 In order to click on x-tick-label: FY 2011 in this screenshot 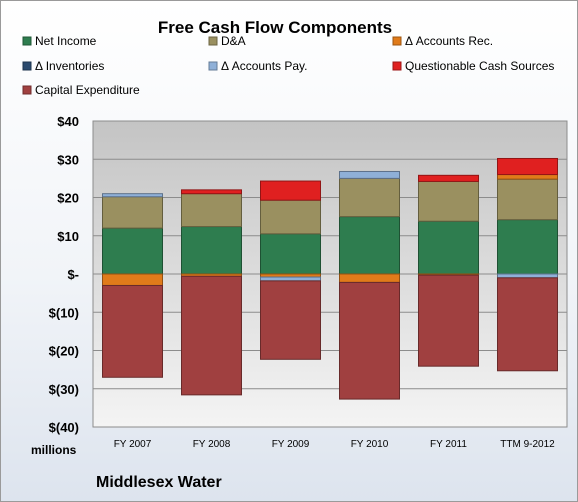, I will do `click(448, 444)`.